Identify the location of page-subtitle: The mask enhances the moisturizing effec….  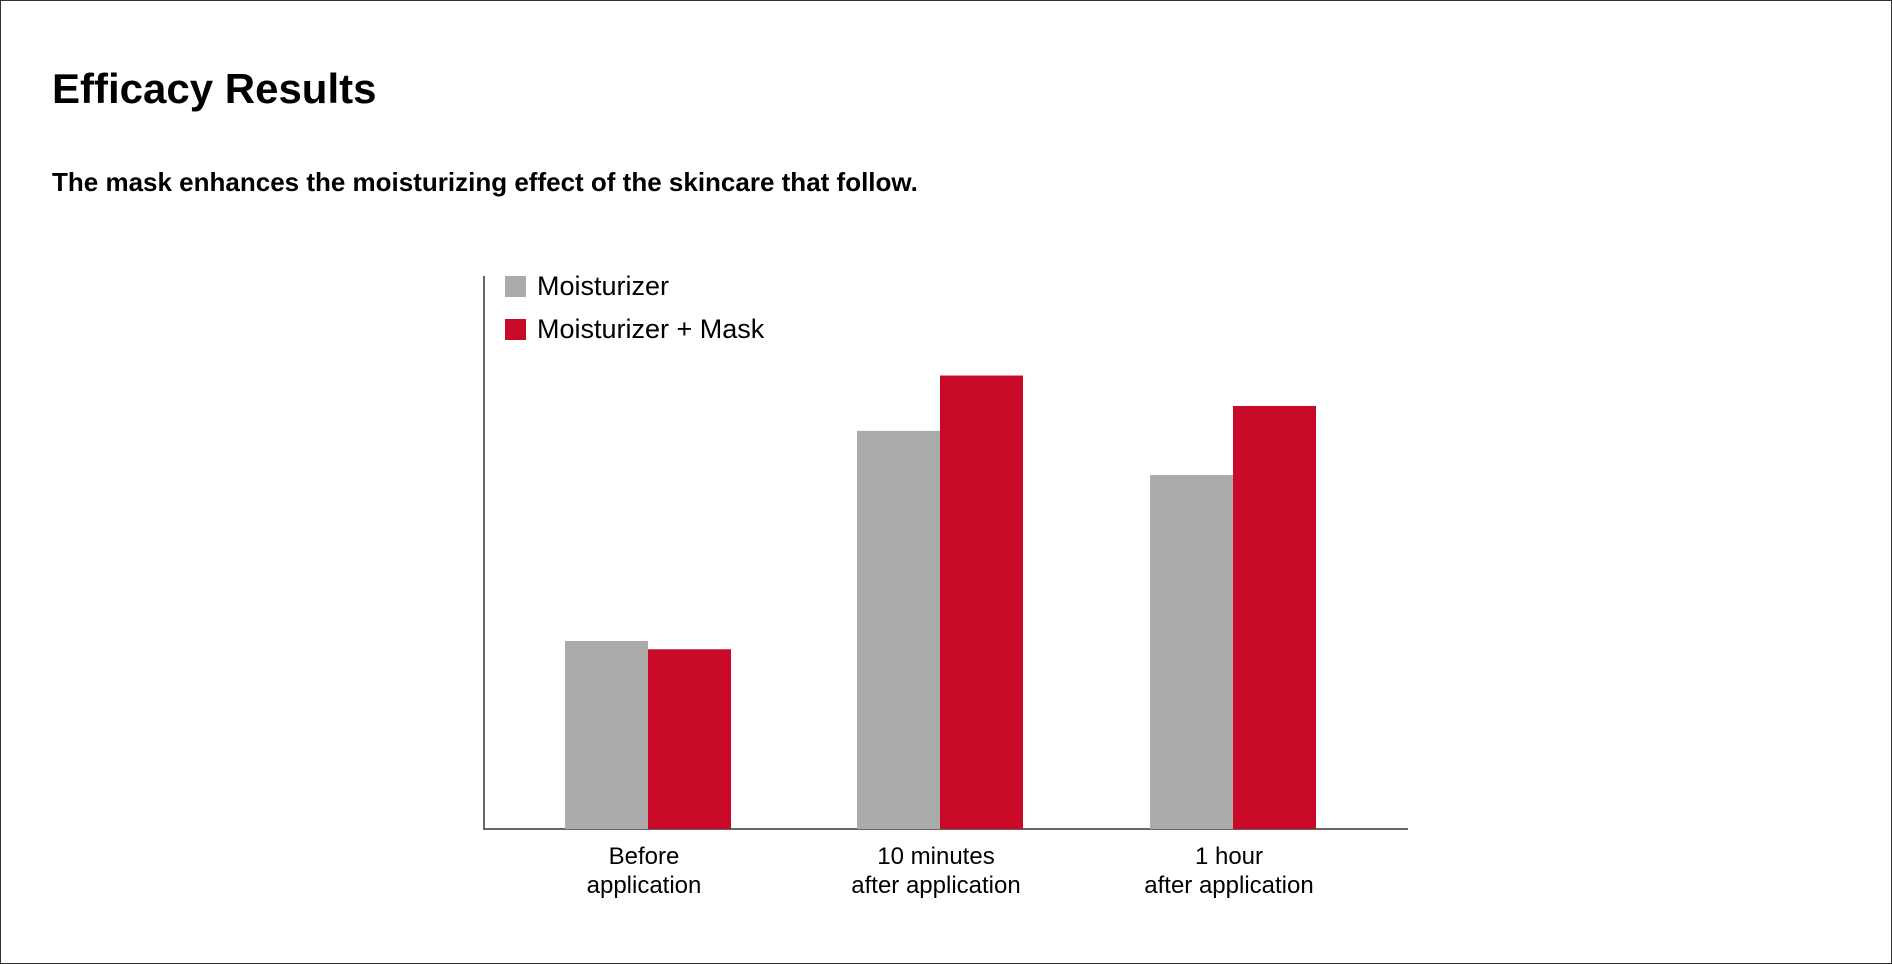
(485, 182).